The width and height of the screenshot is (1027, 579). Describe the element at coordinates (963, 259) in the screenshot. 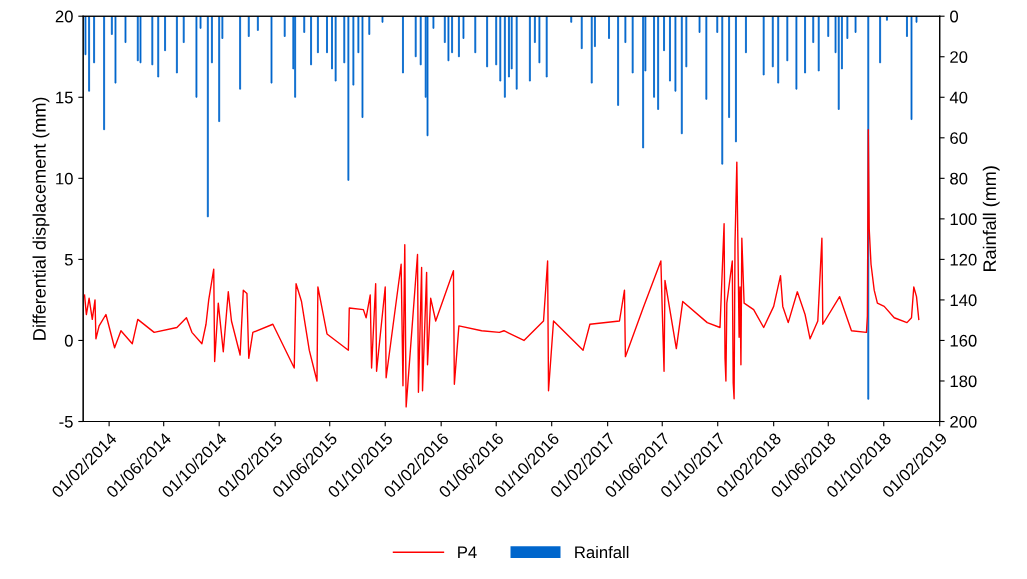

I see `y2-tick-label: 120` at that location.